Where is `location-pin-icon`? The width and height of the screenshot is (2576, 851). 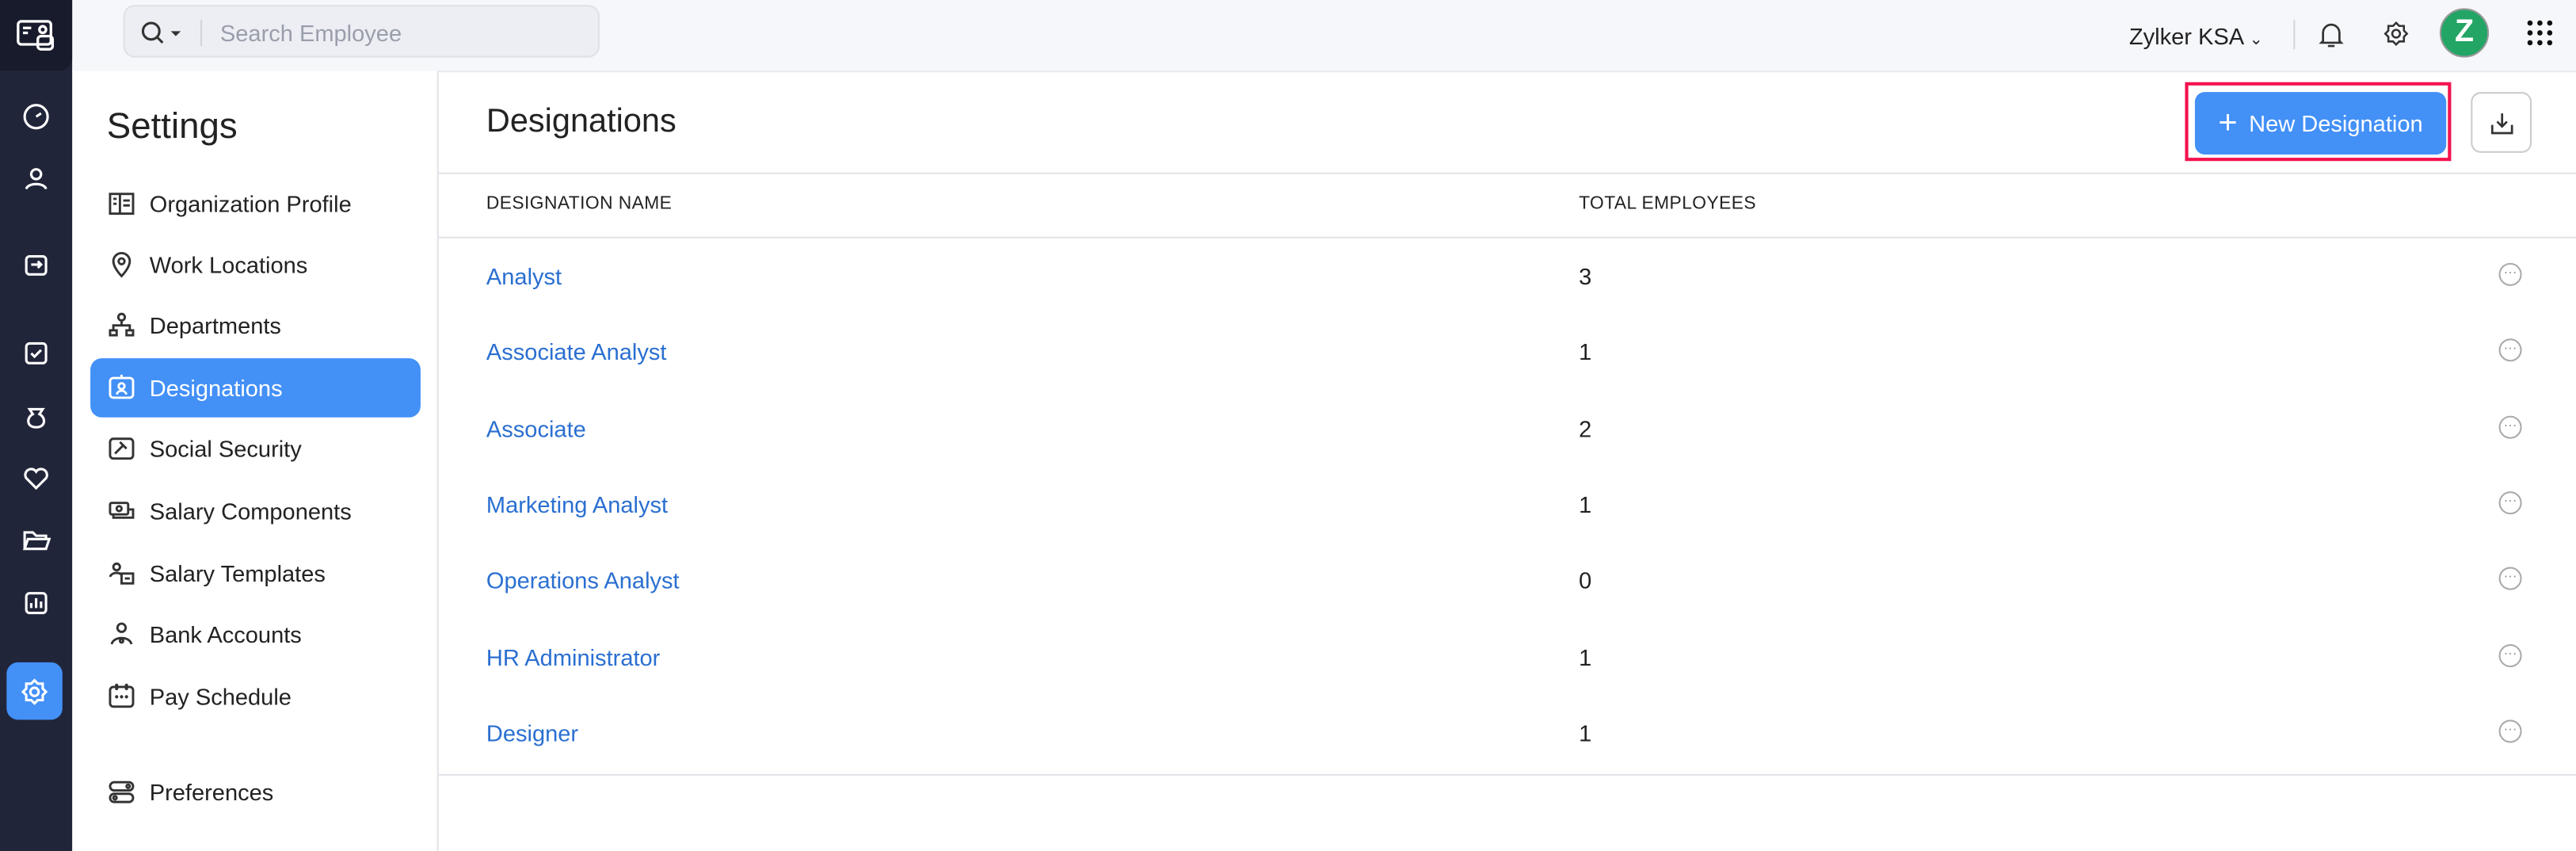
location-pin-icon is located at coordinates (121, 265).